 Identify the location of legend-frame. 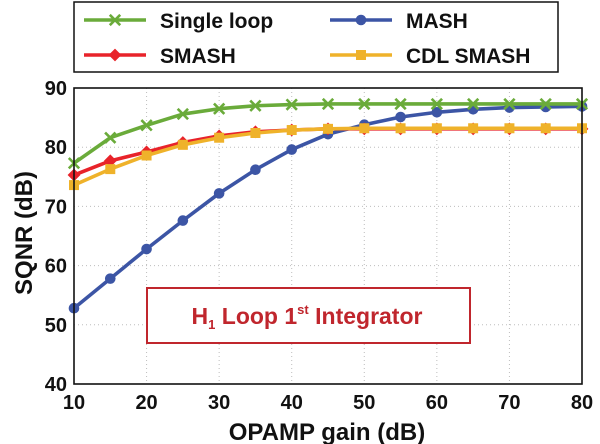
(316, 37).